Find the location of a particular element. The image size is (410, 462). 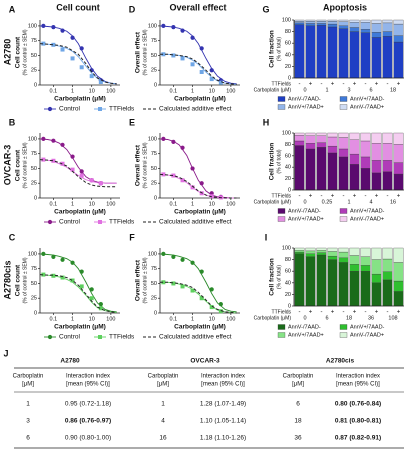

table-col-header: Interaction index is located at coordinates (88, 377).